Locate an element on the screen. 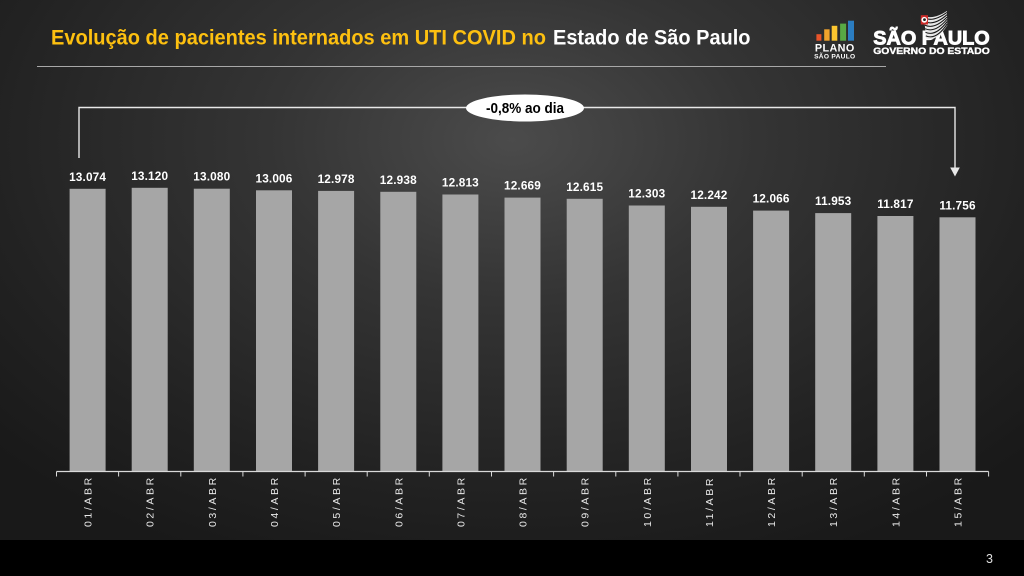  svg-text: 04/ABR is located at coordinates (275, 501).